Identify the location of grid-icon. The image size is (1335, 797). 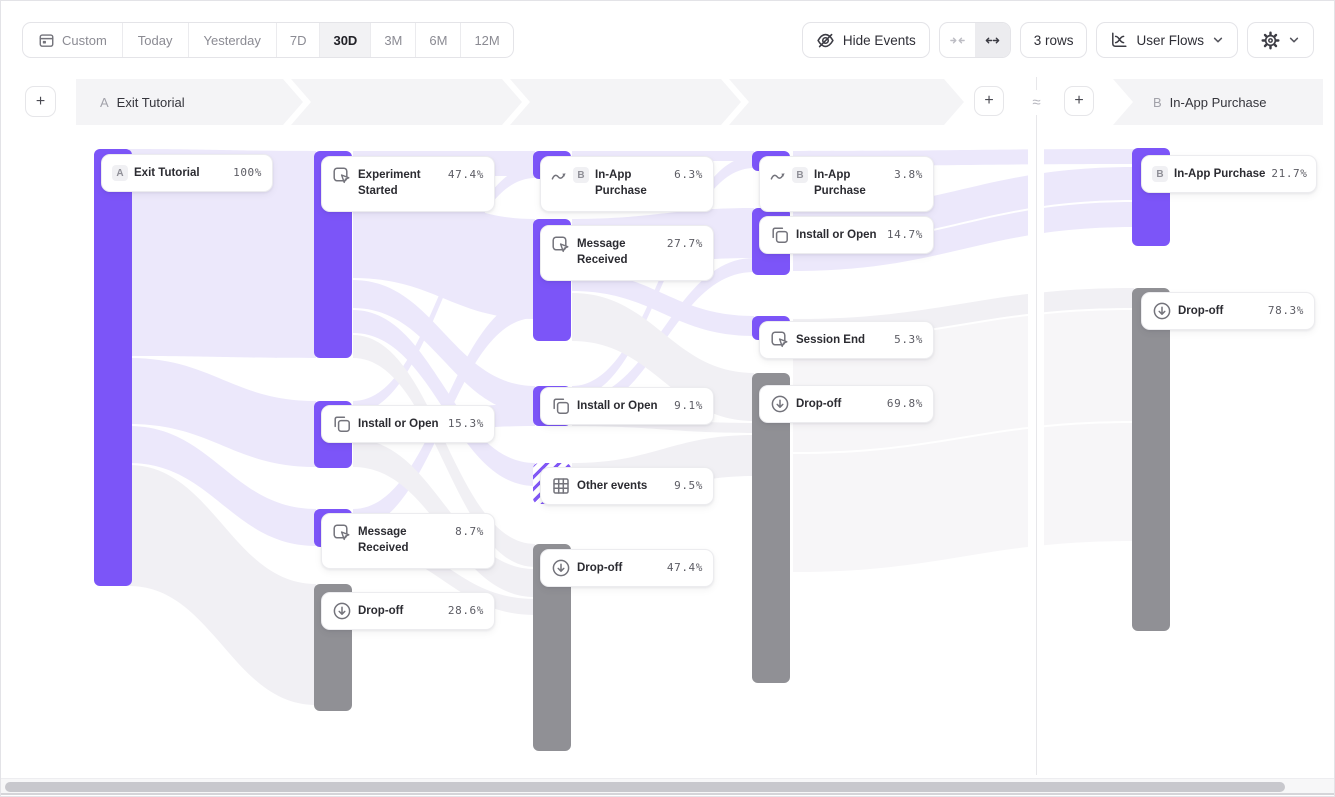
(561, 486).